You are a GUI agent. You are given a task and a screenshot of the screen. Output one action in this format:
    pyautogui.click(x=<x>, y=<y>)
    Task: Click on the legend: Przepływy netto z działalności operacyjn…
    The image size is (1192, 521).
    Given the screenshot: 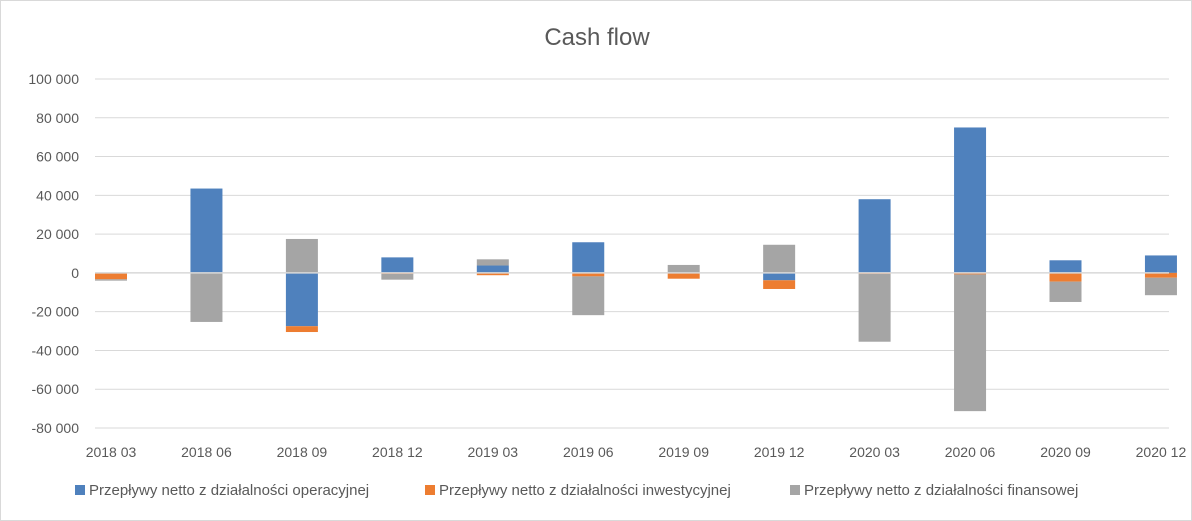 What is the action you would take?
    pyautogui.click(x=576, y=490)
    